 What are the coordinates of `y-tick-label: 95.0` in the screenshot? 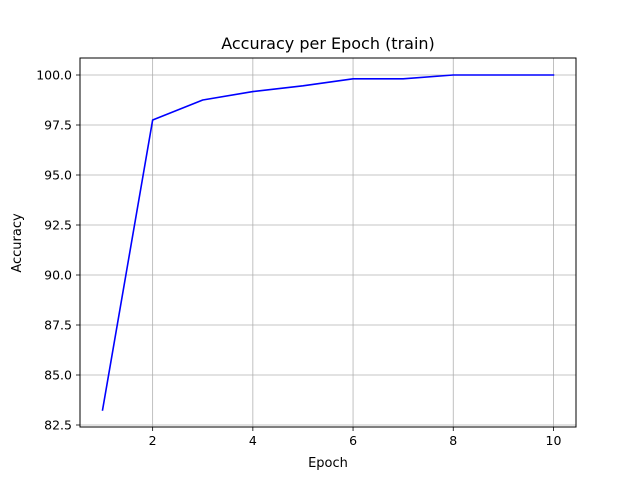 It's located at (58, 175).